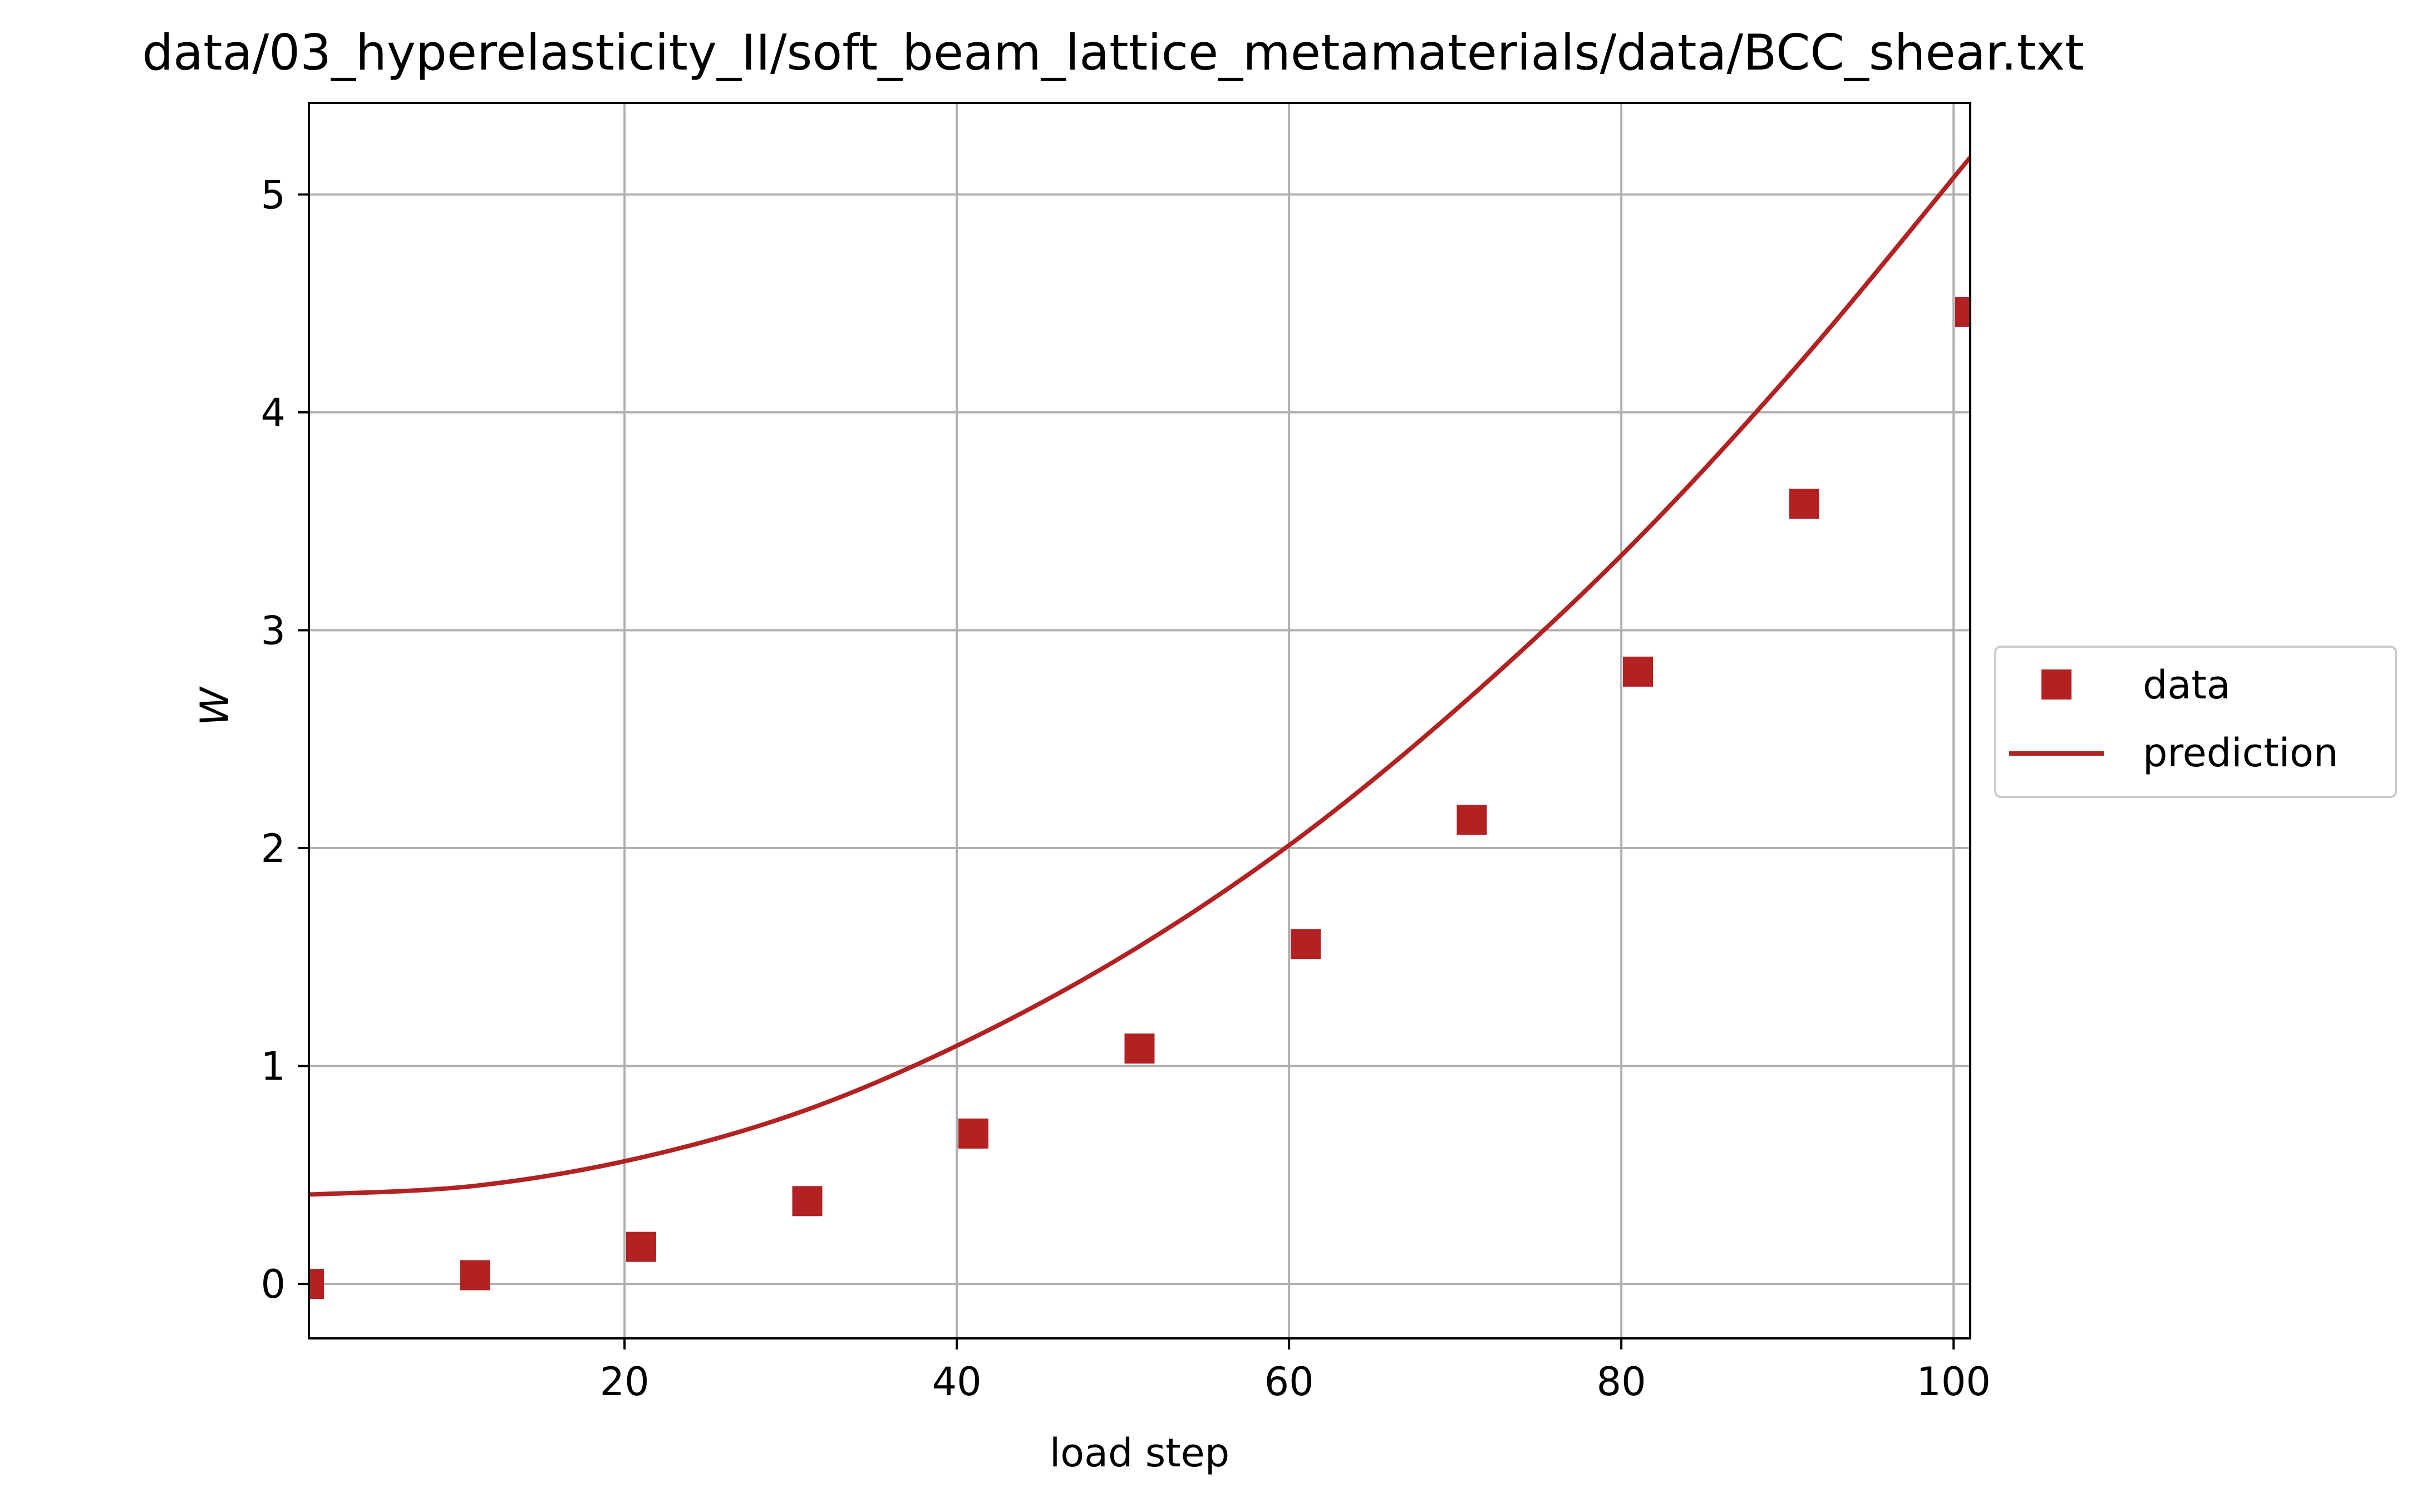 The width and height of the screenshot is (2421, 1512). I want to click on y-tick-label: 0, so click(273, 1284).